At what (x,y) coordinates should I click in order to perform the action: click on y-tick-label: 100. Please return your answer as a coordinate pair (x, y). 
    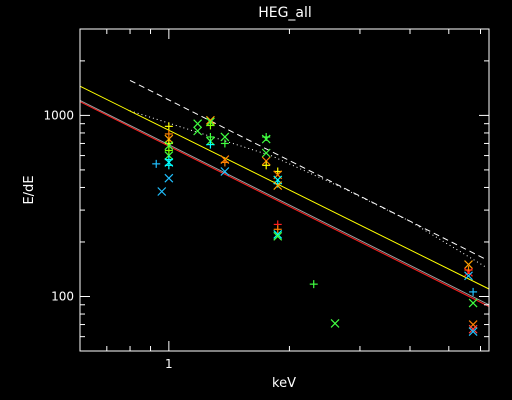
    Looking at the image, I should click on (62, 296).